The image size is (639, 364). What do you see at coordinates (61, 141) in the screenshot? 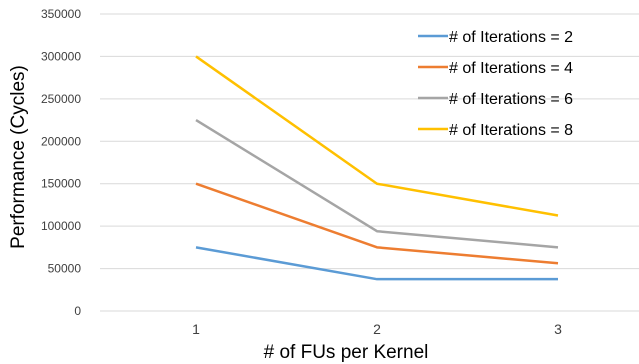
I see `y-tick-label: 200000` at bounding box center [61, 141].